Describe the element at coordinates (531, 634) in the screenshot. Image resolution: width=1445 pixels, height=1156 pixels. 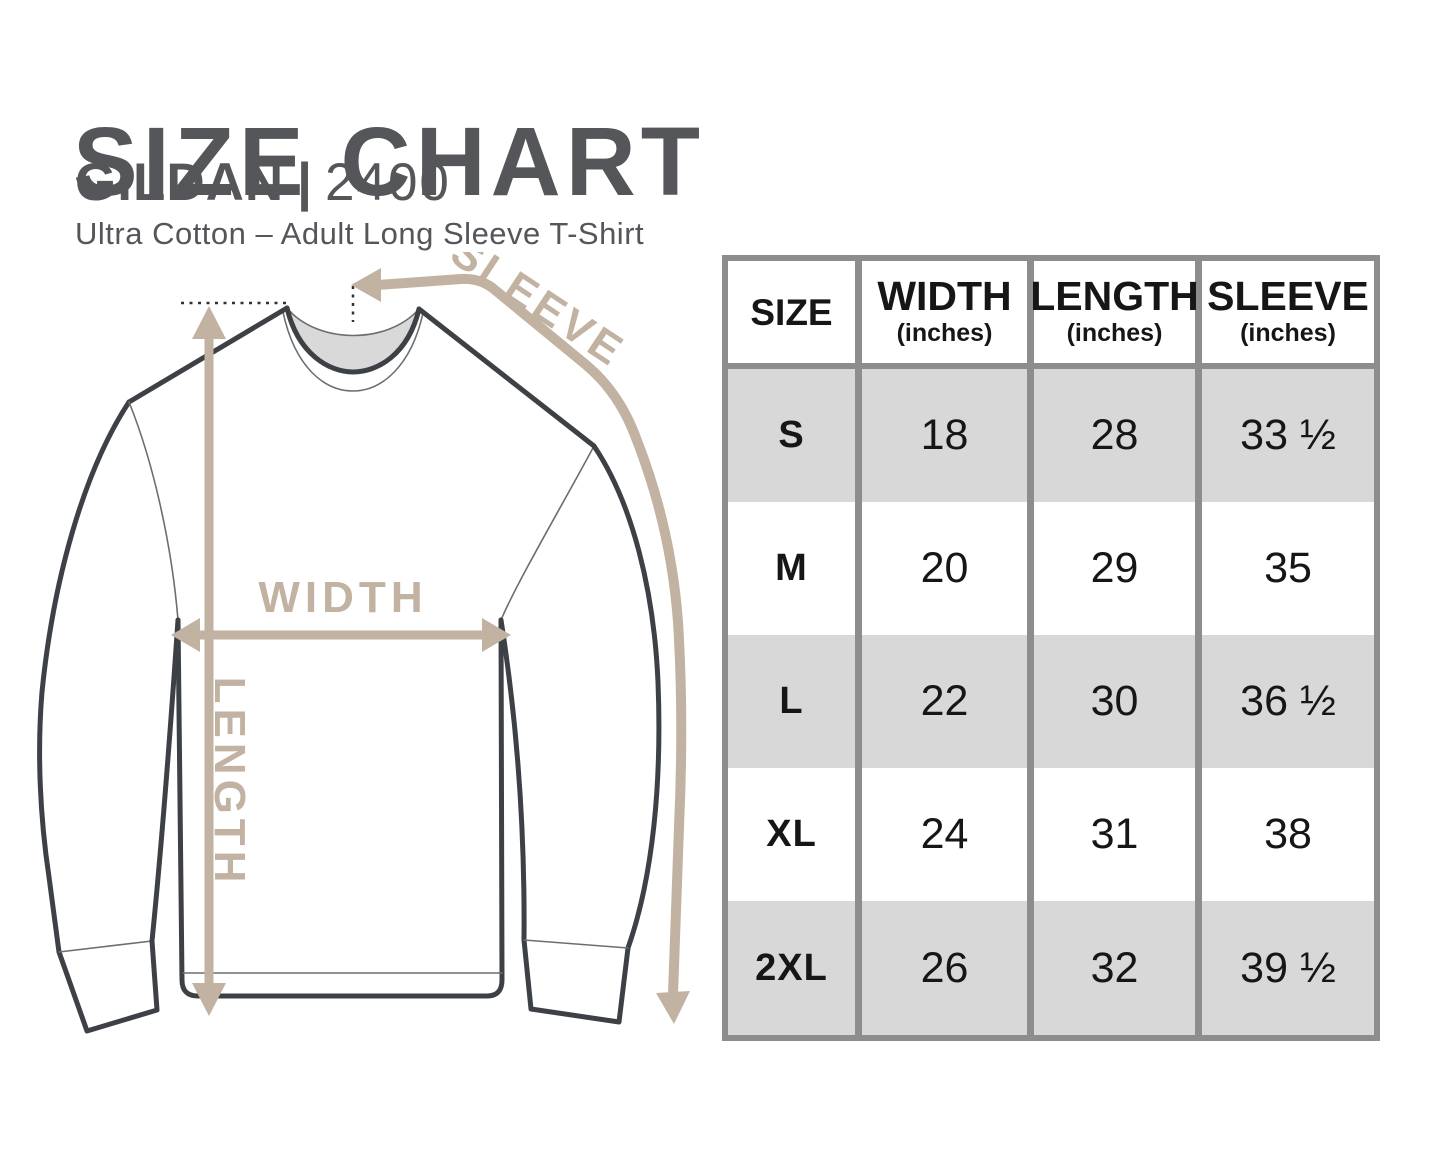
I see `sleeve-arrow-shaft` at that location.